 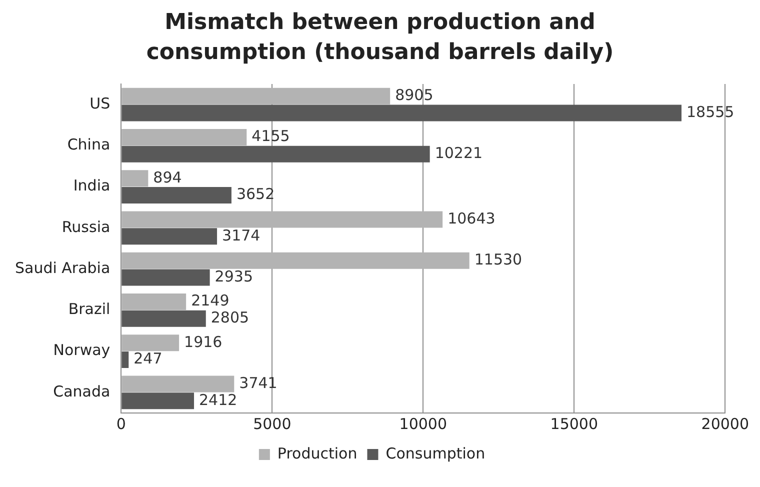 What do you see at coordinates (574, 423) in the screenshot?
I see `x-tick-label: 15000` at bounding box center [574, 423].